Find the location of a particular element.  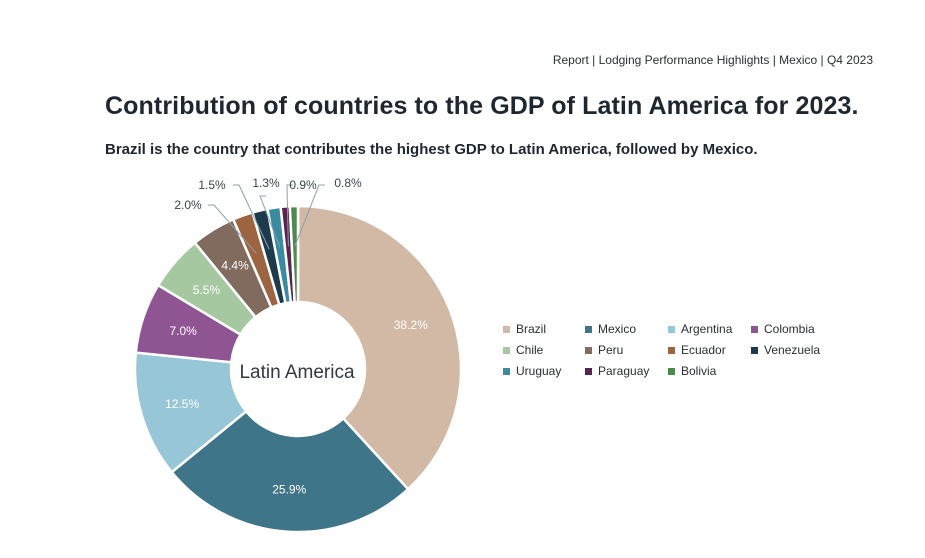

data-label-brazil: 38.2% is located at coordinates (411, 325).